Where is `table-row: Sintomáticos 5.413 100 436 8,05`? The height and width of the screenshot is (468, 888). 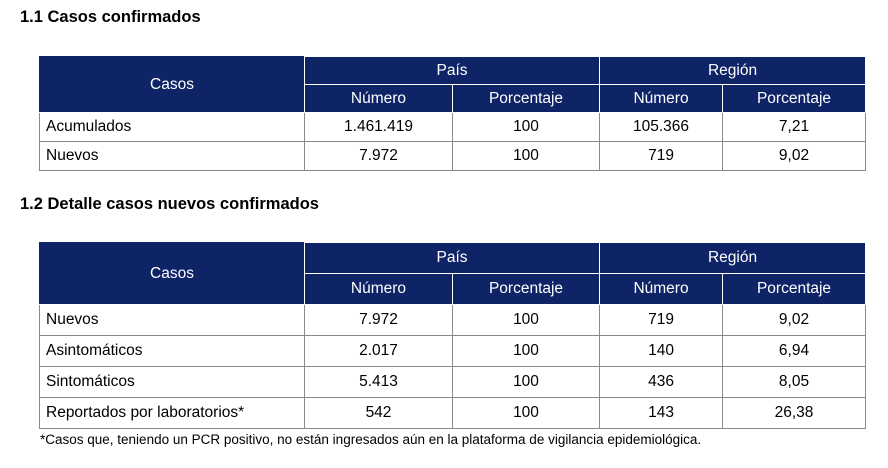
table-row: Sintomáticos 5.413 100 436 8,05 is located at coordinates (453, 382).